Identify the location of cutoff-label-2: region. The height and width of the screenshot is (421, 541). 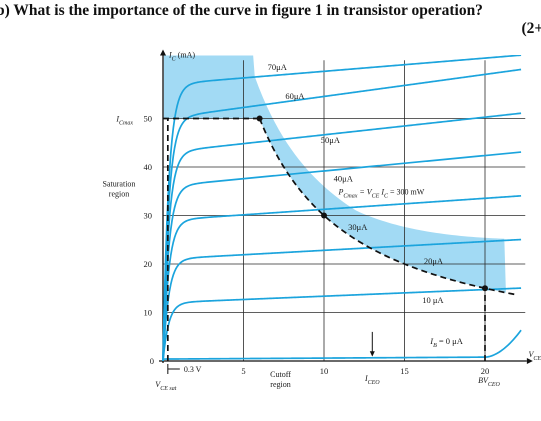
(280, 384).